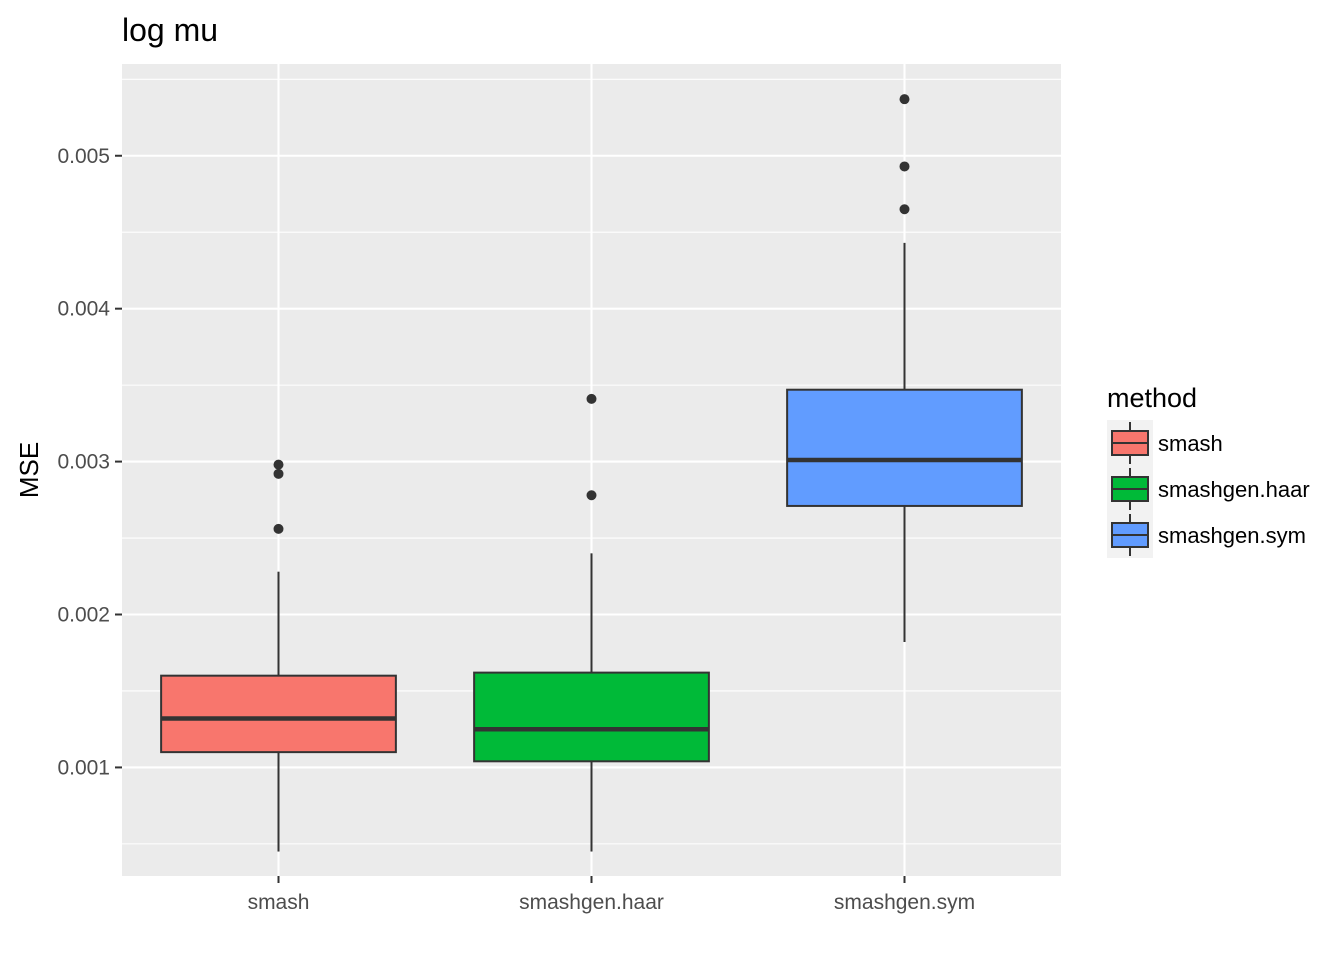  Describe the element at coordinates (83, 615) in the screenshot. I see `y-tick-label: 0.002` at that location.